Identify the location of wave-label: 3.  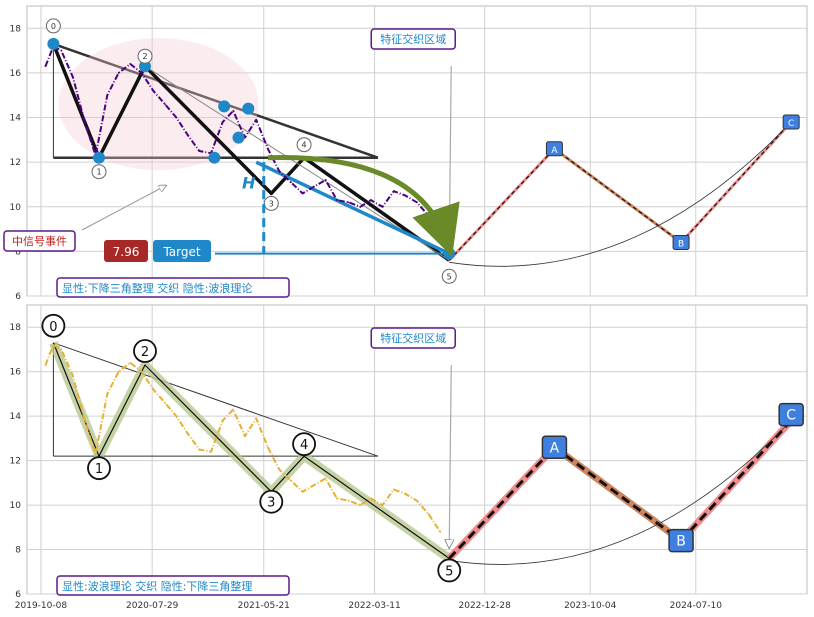
(271, 503).